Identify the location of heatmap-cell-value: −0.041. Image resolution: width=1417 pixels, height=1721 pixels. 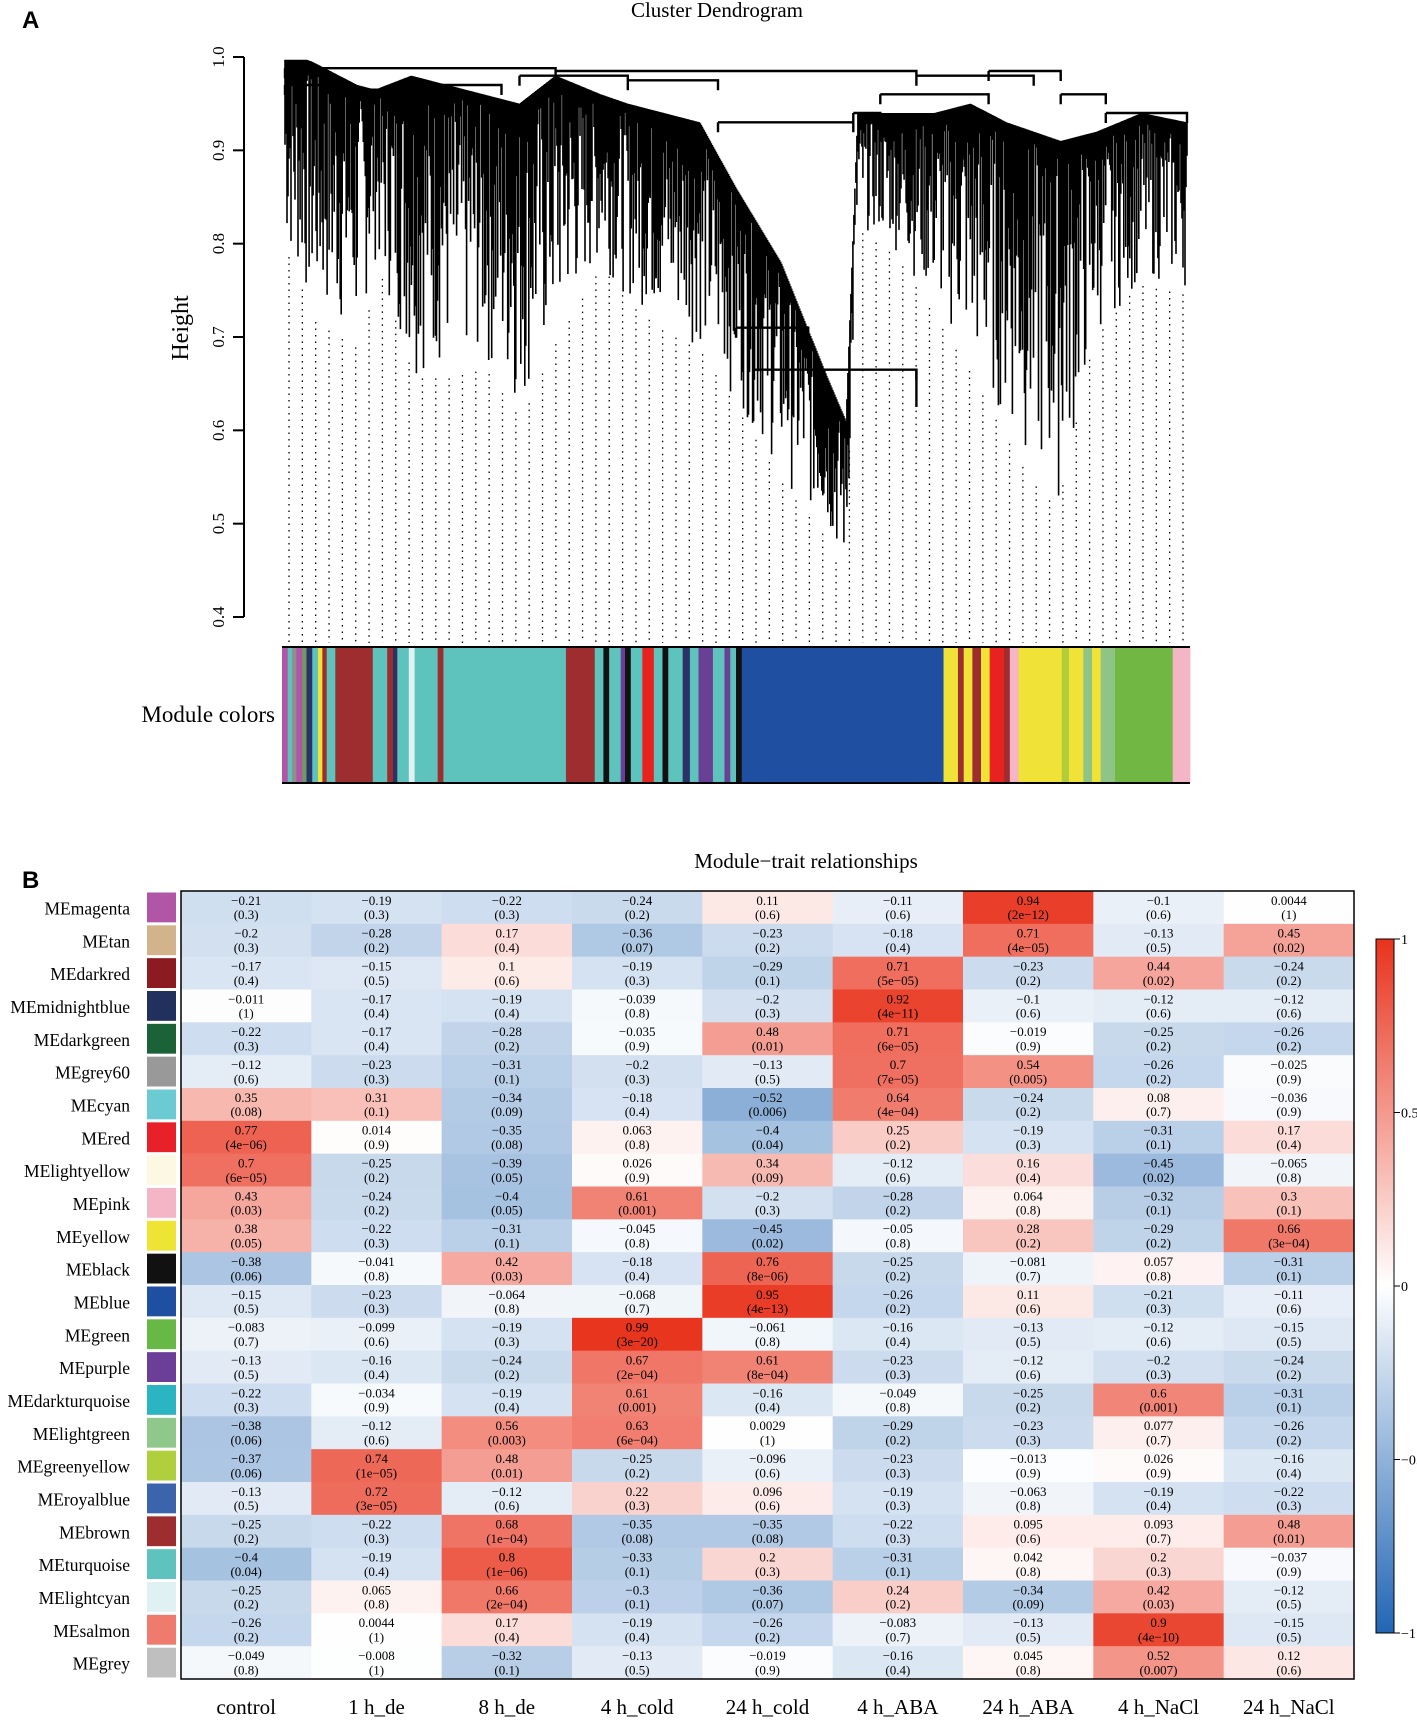
(376, 1261).